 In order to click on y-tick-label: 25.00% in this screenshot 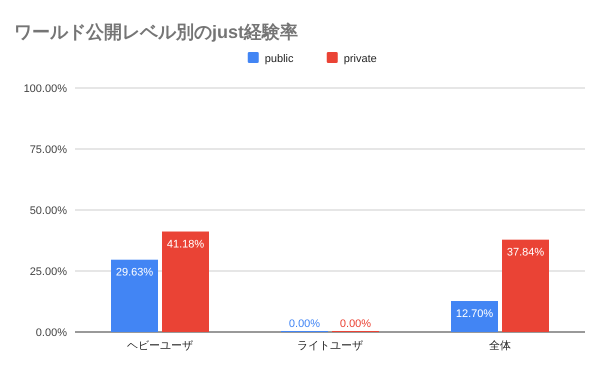, I will do `click(49, 272)`.